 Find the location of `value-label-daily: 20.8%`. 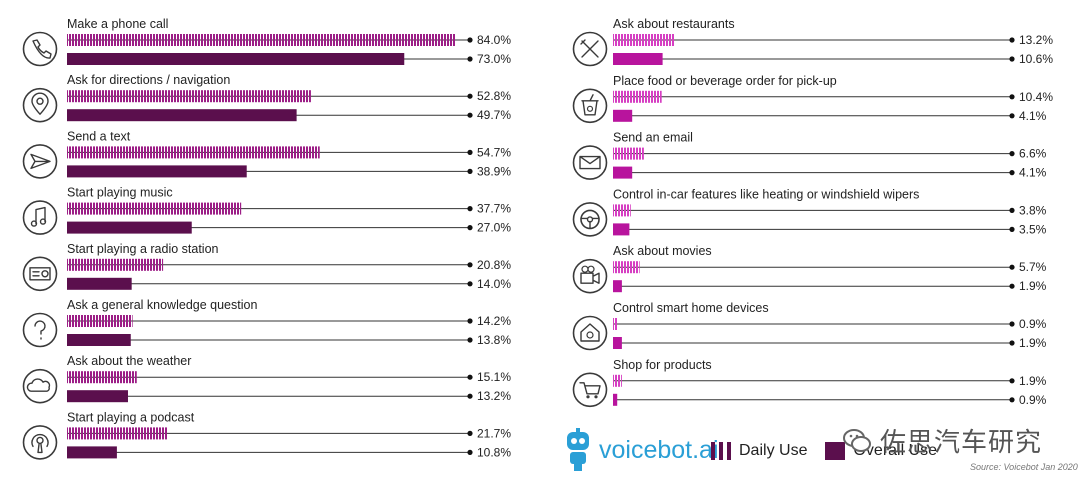

value-label-daily: 20.8% is located at coordinates (494, 265).